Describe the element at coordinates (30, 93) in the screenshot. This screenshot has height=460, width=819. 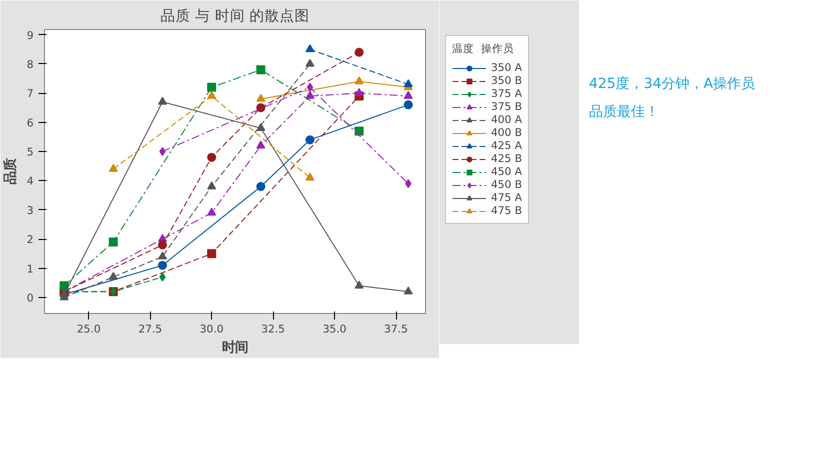
I see `y-tick-label: 7` at that location.